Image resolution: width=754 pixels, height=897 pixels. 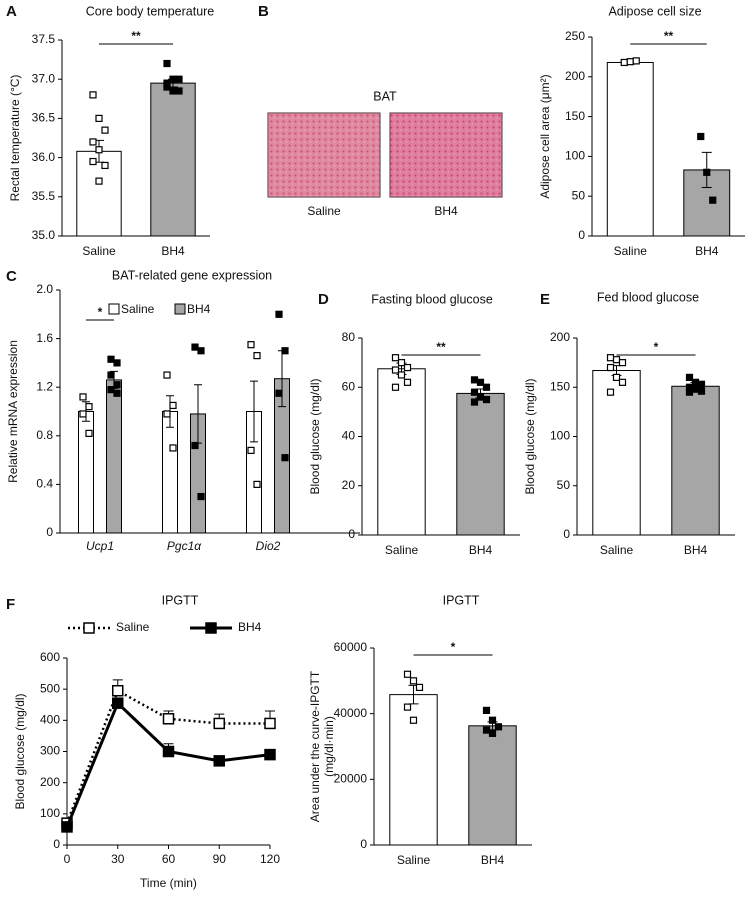 What do you see at coordinates (180, 309) in the screenshot?
I see `legend-swatch` at bounding box center [180, 309].